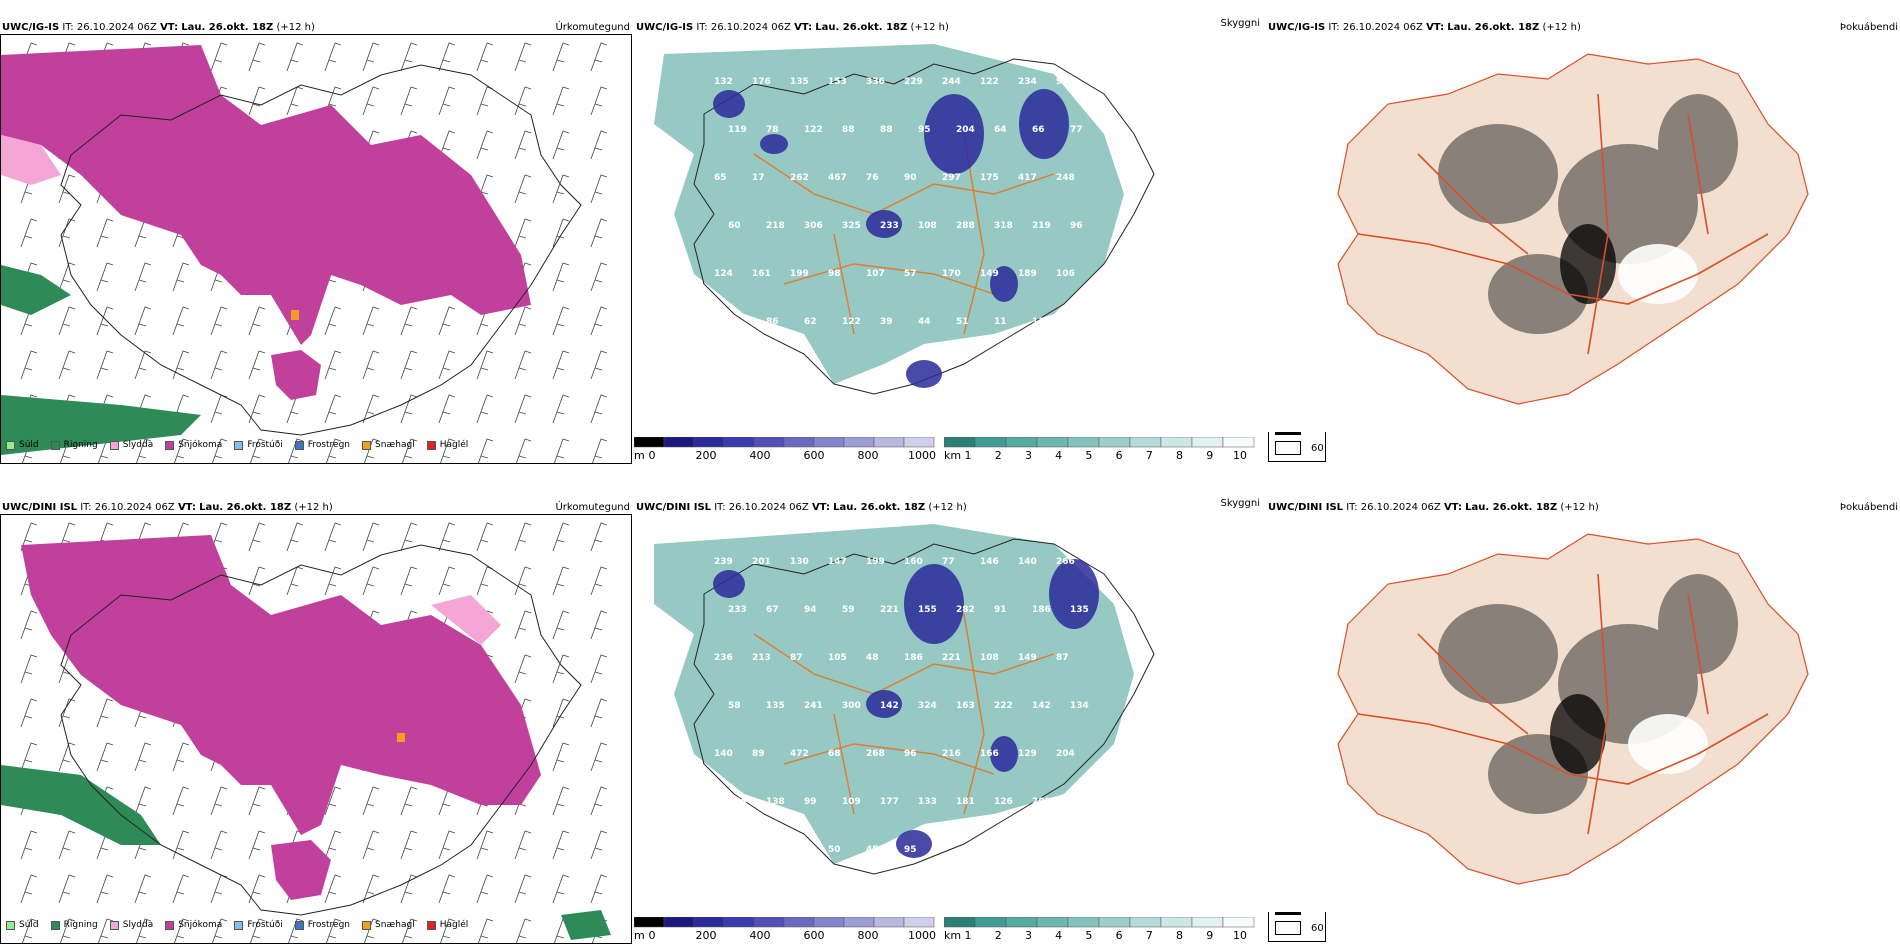 Image resolution: width=1900 pixels, height=950 pixels. I want to click on ceiling-label: 64, so click(1000, 130).